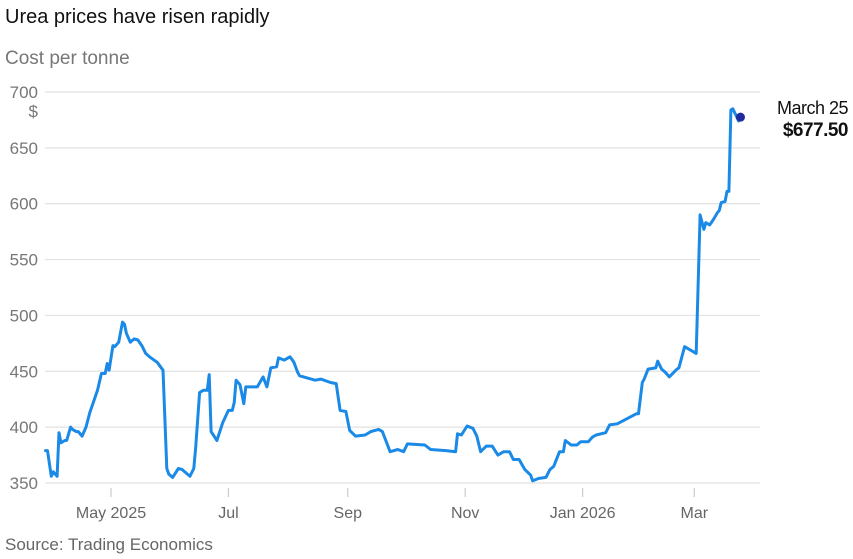  What do you see at coordinates (24, 204) in the screenshot?
I see `y-tick-label: 600` at bounding box center [24, 204].